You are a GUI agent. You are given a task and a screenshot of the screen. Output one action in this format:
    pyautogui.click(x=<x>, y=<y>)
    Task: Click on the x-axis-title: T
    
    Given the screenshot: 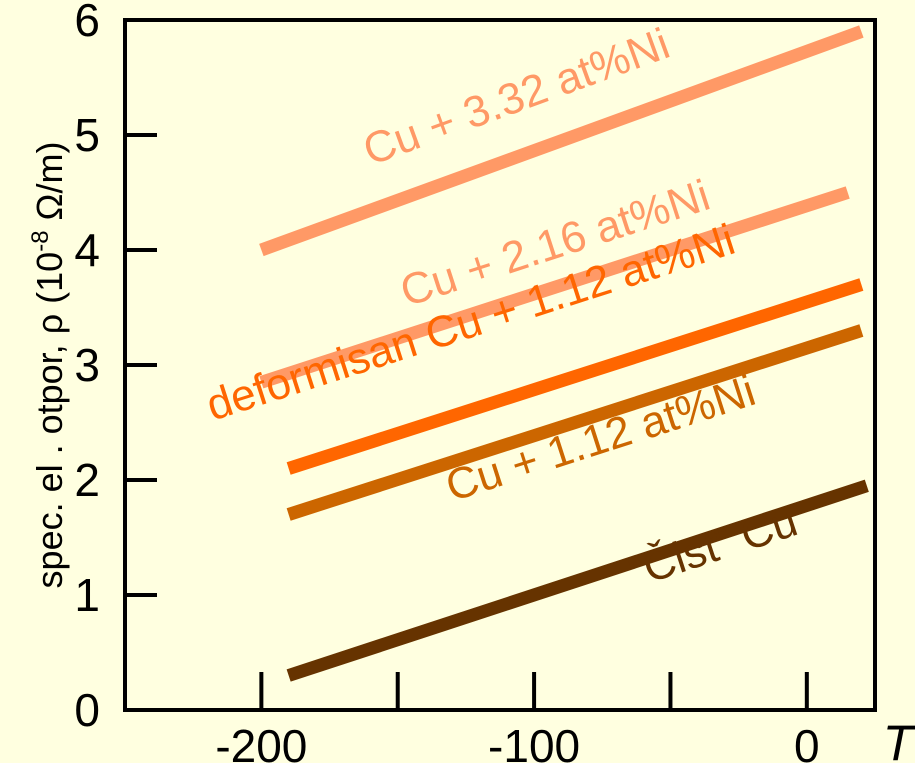 What is the action you would take?
    pyautogui.click(x=899, y=739)
    